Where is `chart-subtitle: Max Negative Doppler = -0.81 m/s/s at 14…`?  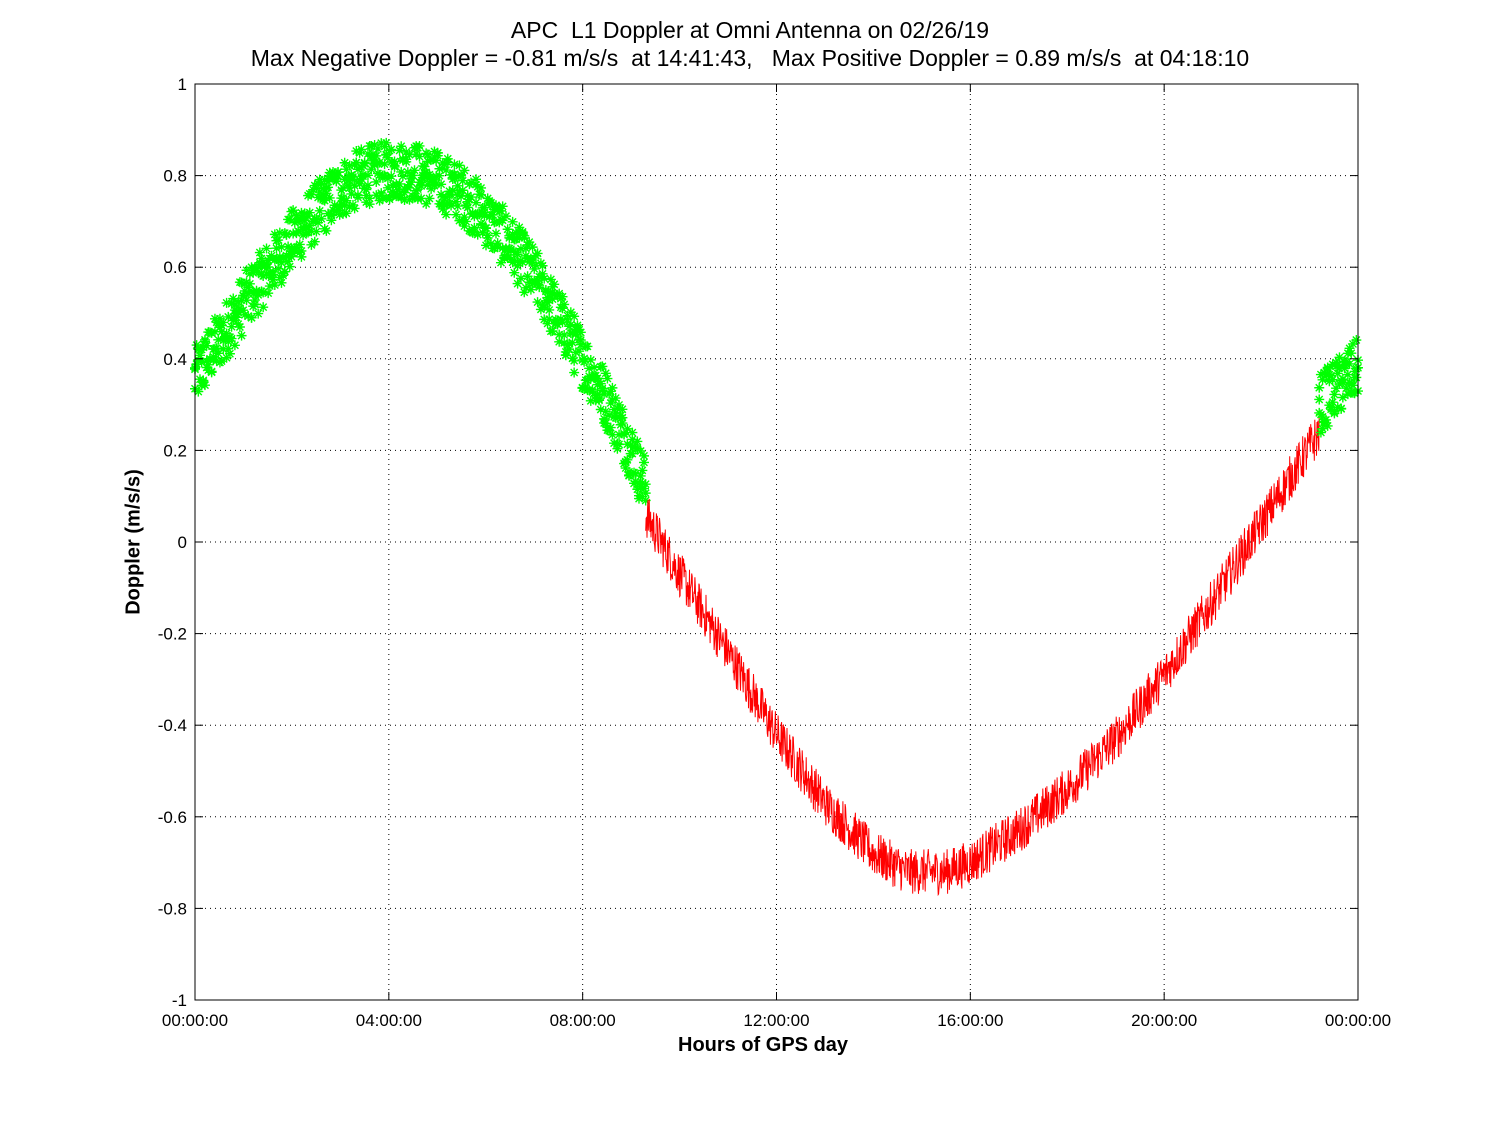
chart-subtitle: Max Negative Doppler = -0.81 m/s/s at 14… is located at coordinates (750, 58).